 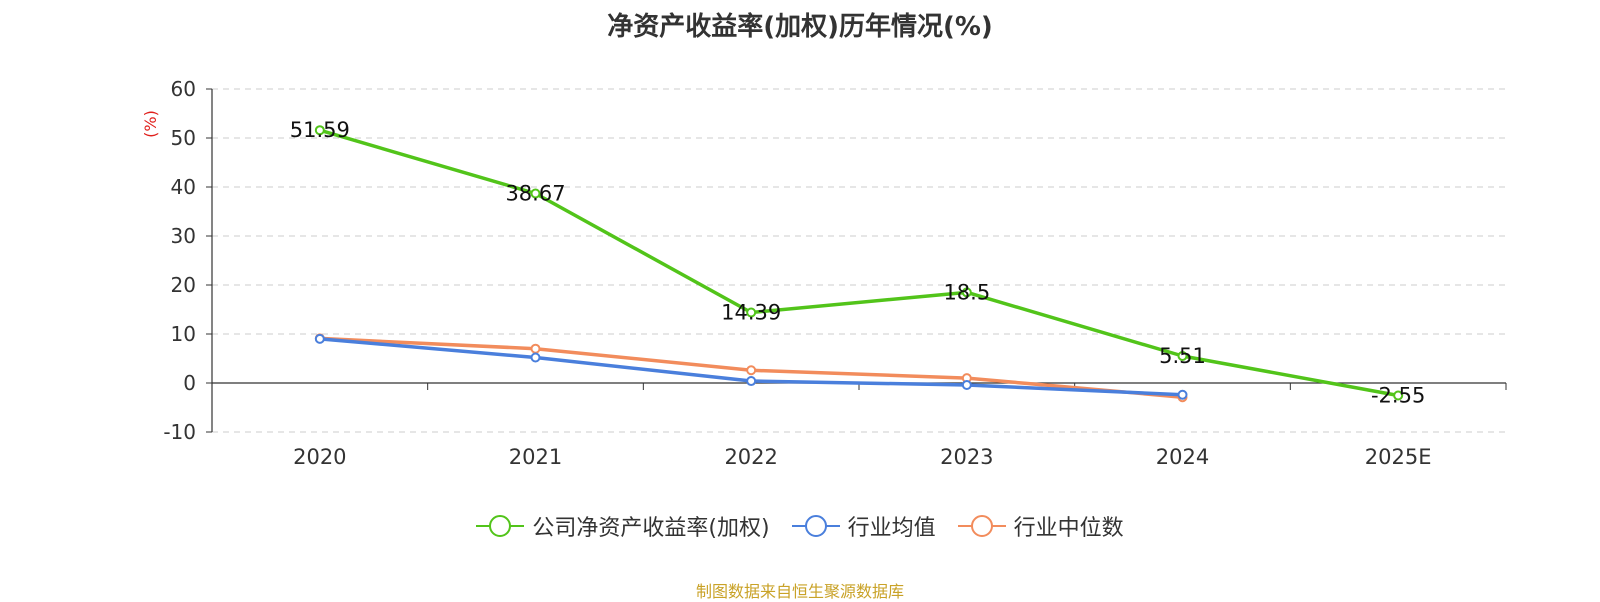 I want to click on chart-title: 净资产收益率(加权)历年情况(%), so click(x=800, y=27).